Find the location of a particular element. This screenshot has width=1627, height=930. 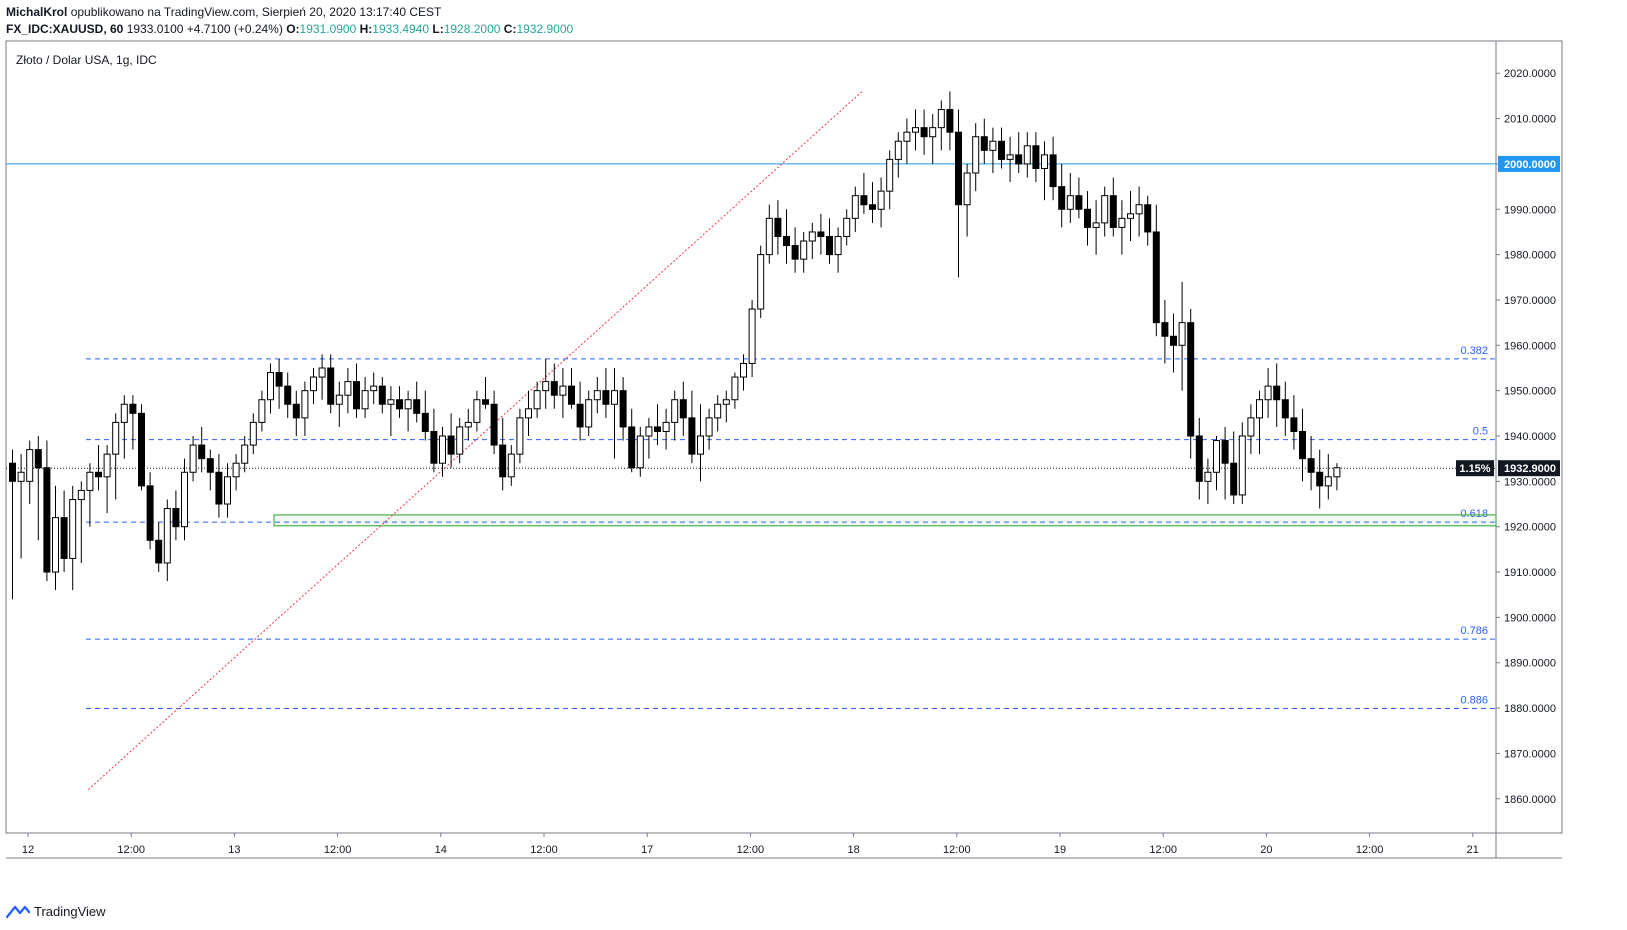

time-tick-label: 19 is located at coordinates (1060, 850).